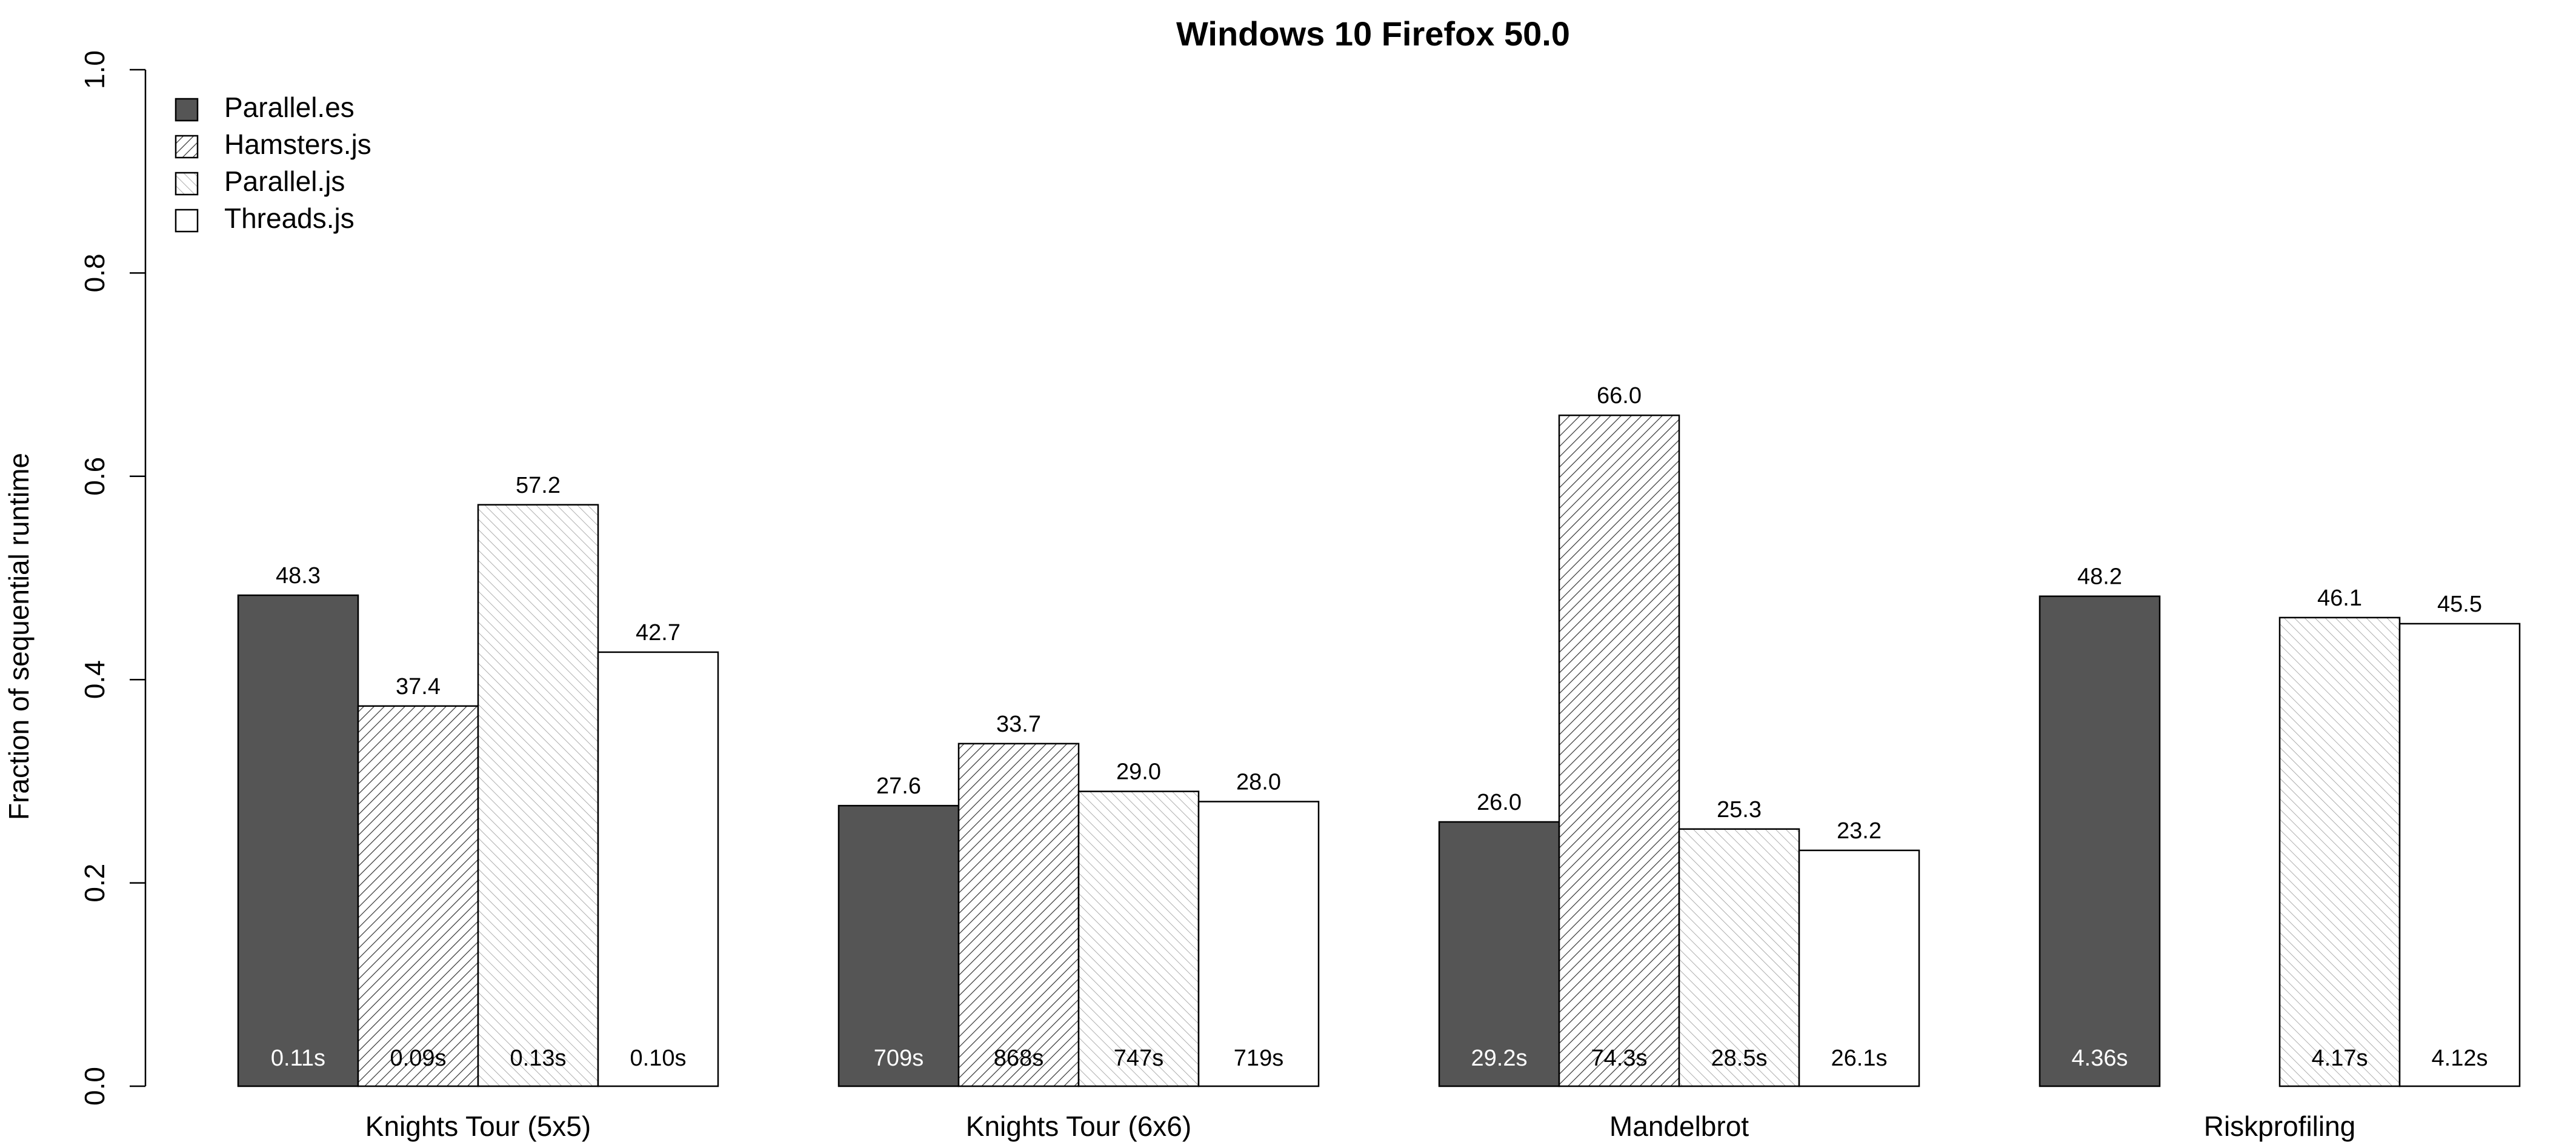 The image size is (2576, 1145). What do you see at coordinates (94, 476) in the screenshot?
I see `y-tick-label: 0.6` at bounding box center [94, 476].